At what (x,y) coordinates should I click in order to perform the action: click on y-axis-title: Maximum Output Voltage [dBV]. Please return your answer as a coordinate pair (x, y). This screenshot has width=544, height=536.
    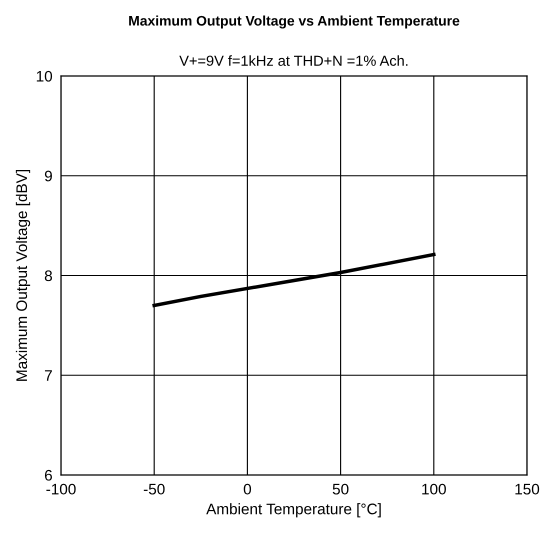
    Looking at the image, I should click on (23, 275).